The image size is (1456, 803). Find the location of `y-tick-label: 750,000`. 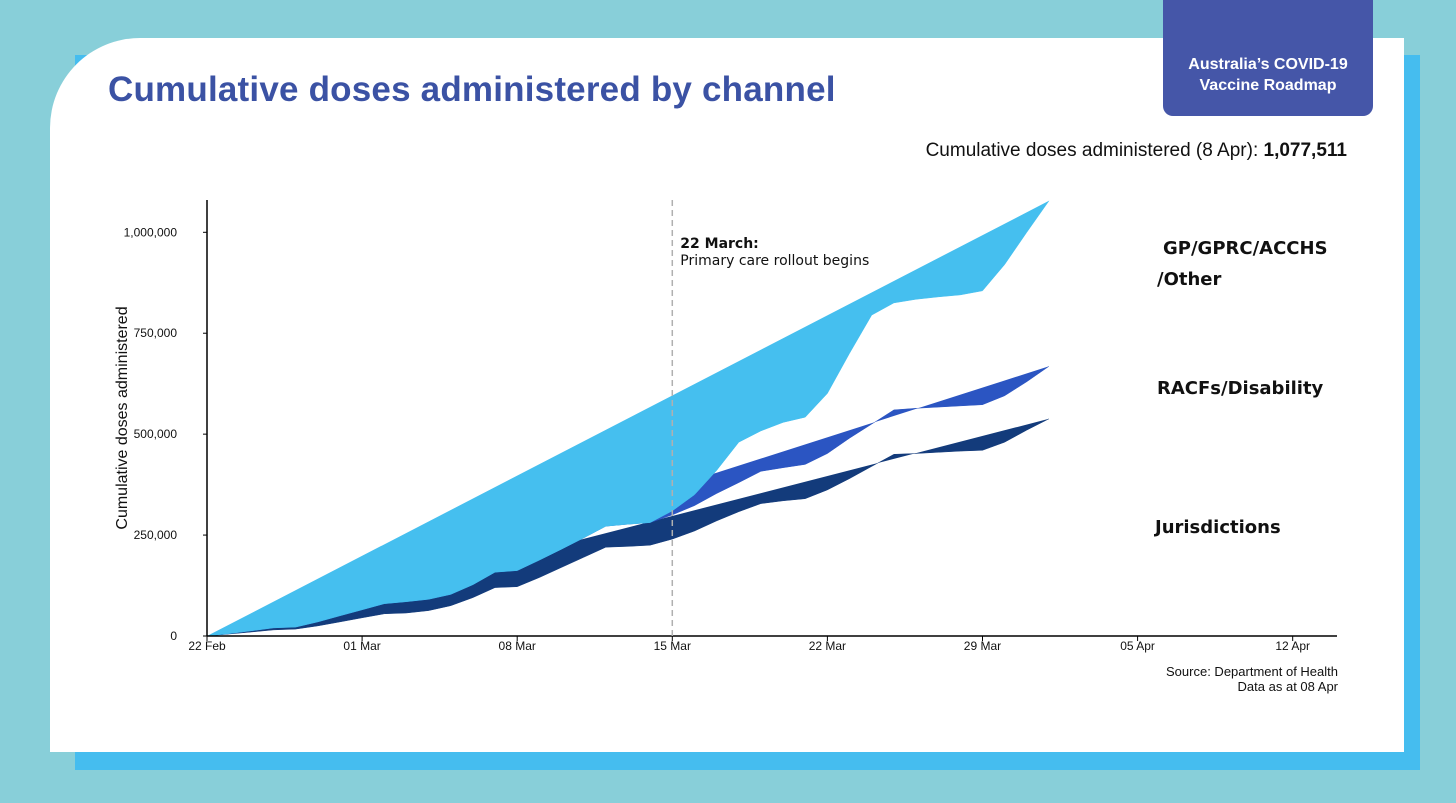

y-tick-label: 750,000 is located at coordinates (156, 333).